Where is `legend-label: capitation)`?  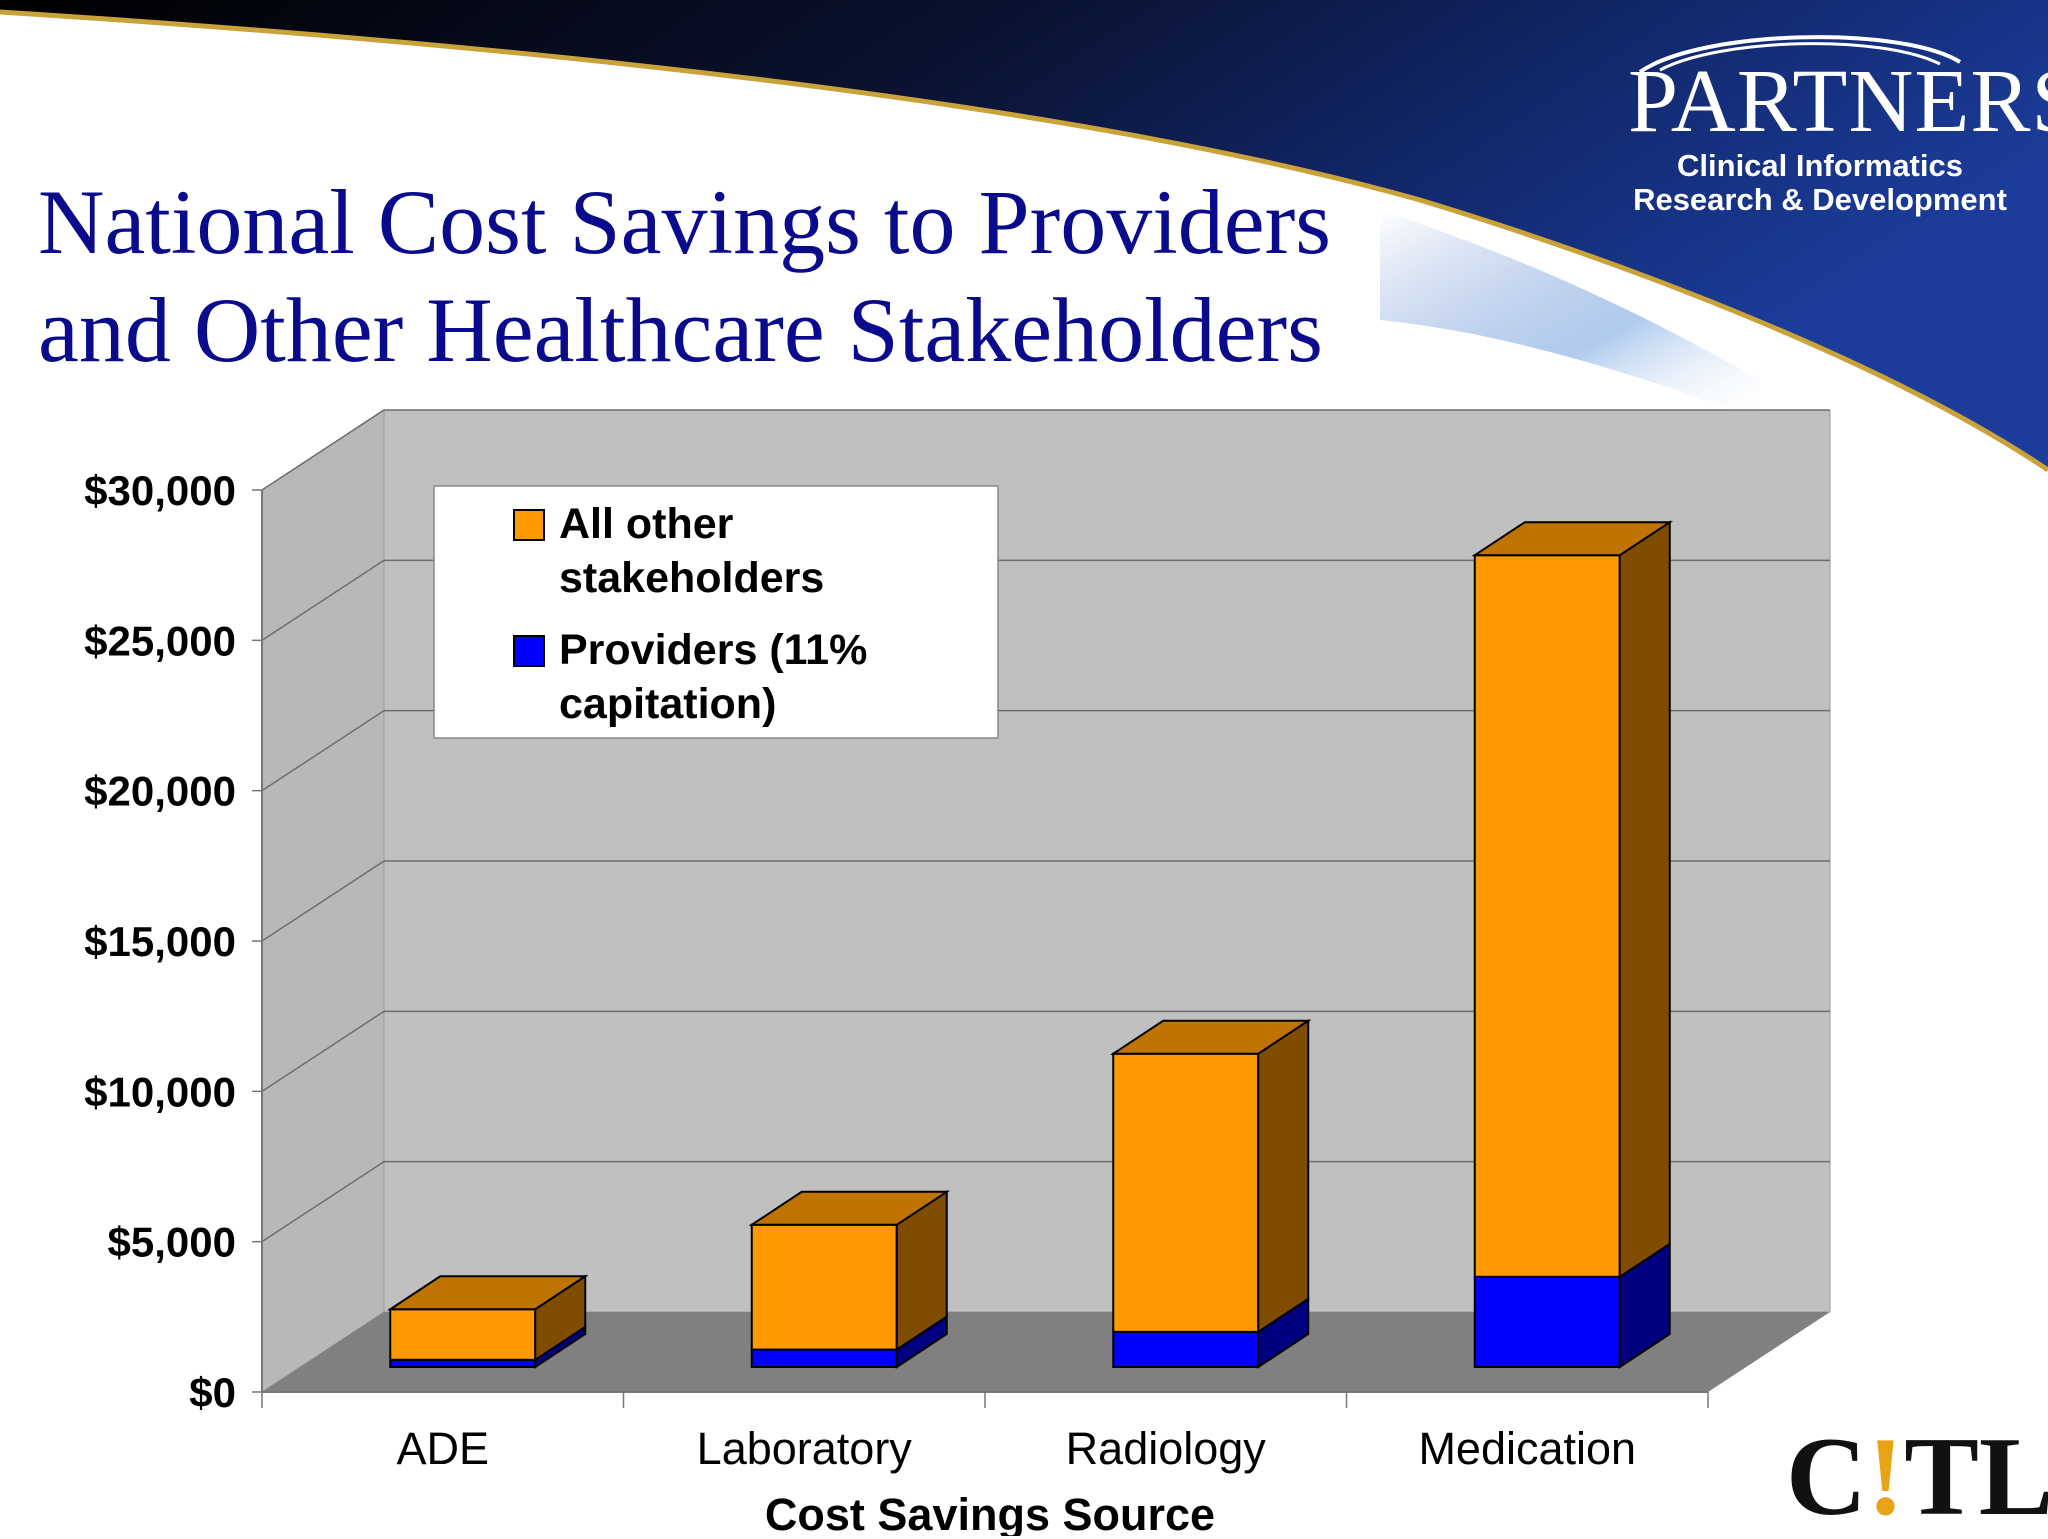
legend-label: capitation) is located at coordinates (667, 704).